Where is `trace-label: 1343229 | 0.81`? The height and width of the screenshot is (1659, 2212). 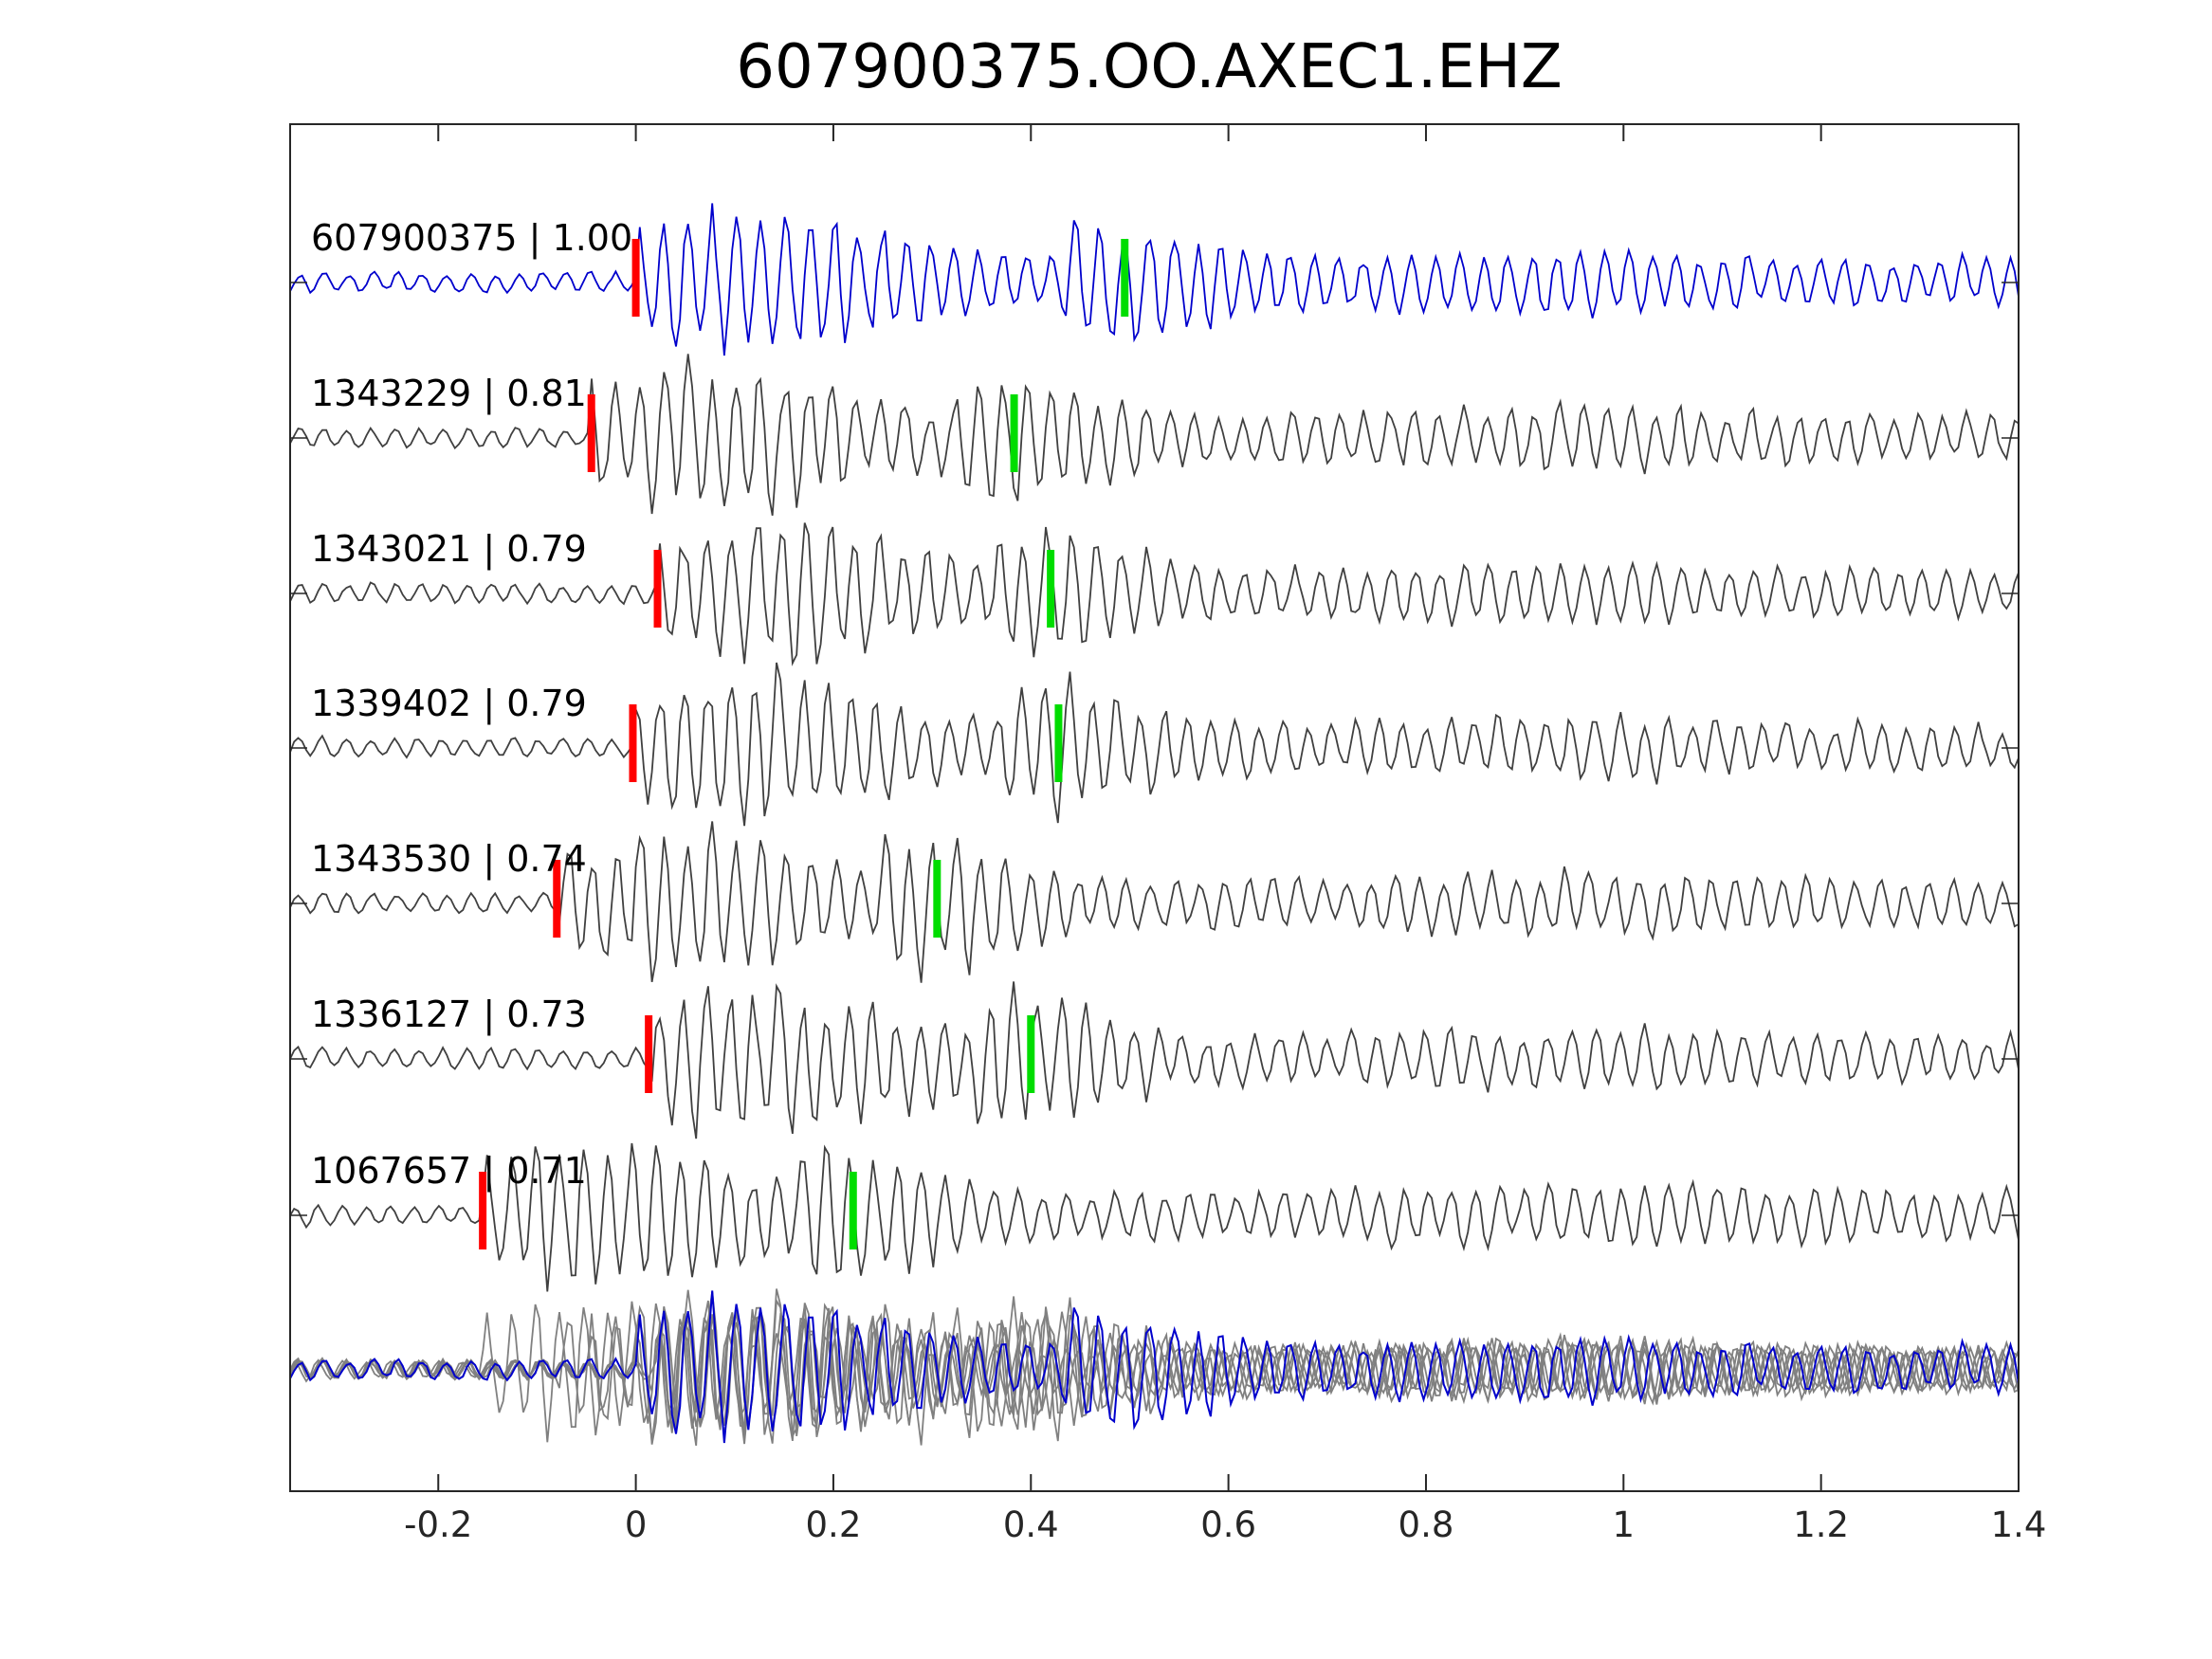
trace-label: 1343229 | 0.81 is located at coordinates (449, 394).